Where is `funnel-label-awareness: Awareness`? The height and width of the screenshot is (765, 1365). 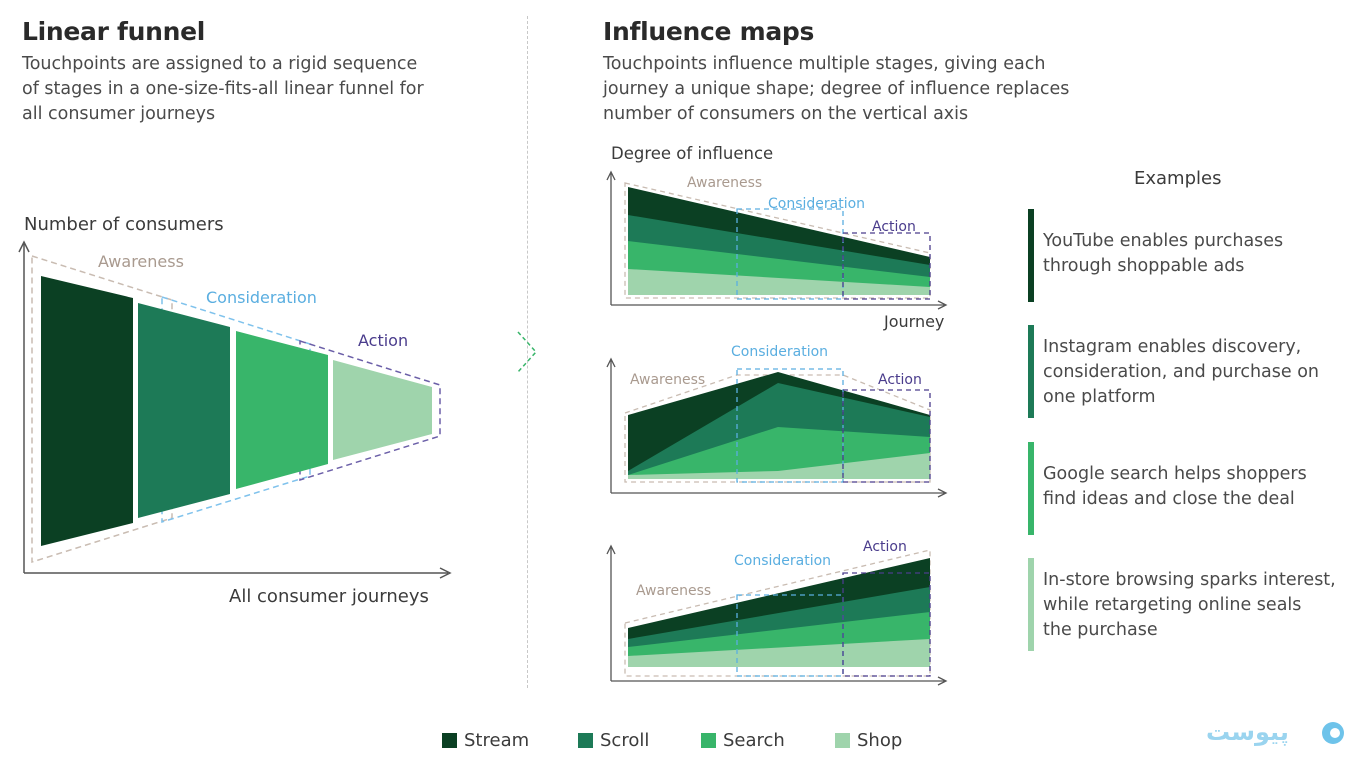 funnel-label-awareness: Awareness is located at coordinates (141, 261).